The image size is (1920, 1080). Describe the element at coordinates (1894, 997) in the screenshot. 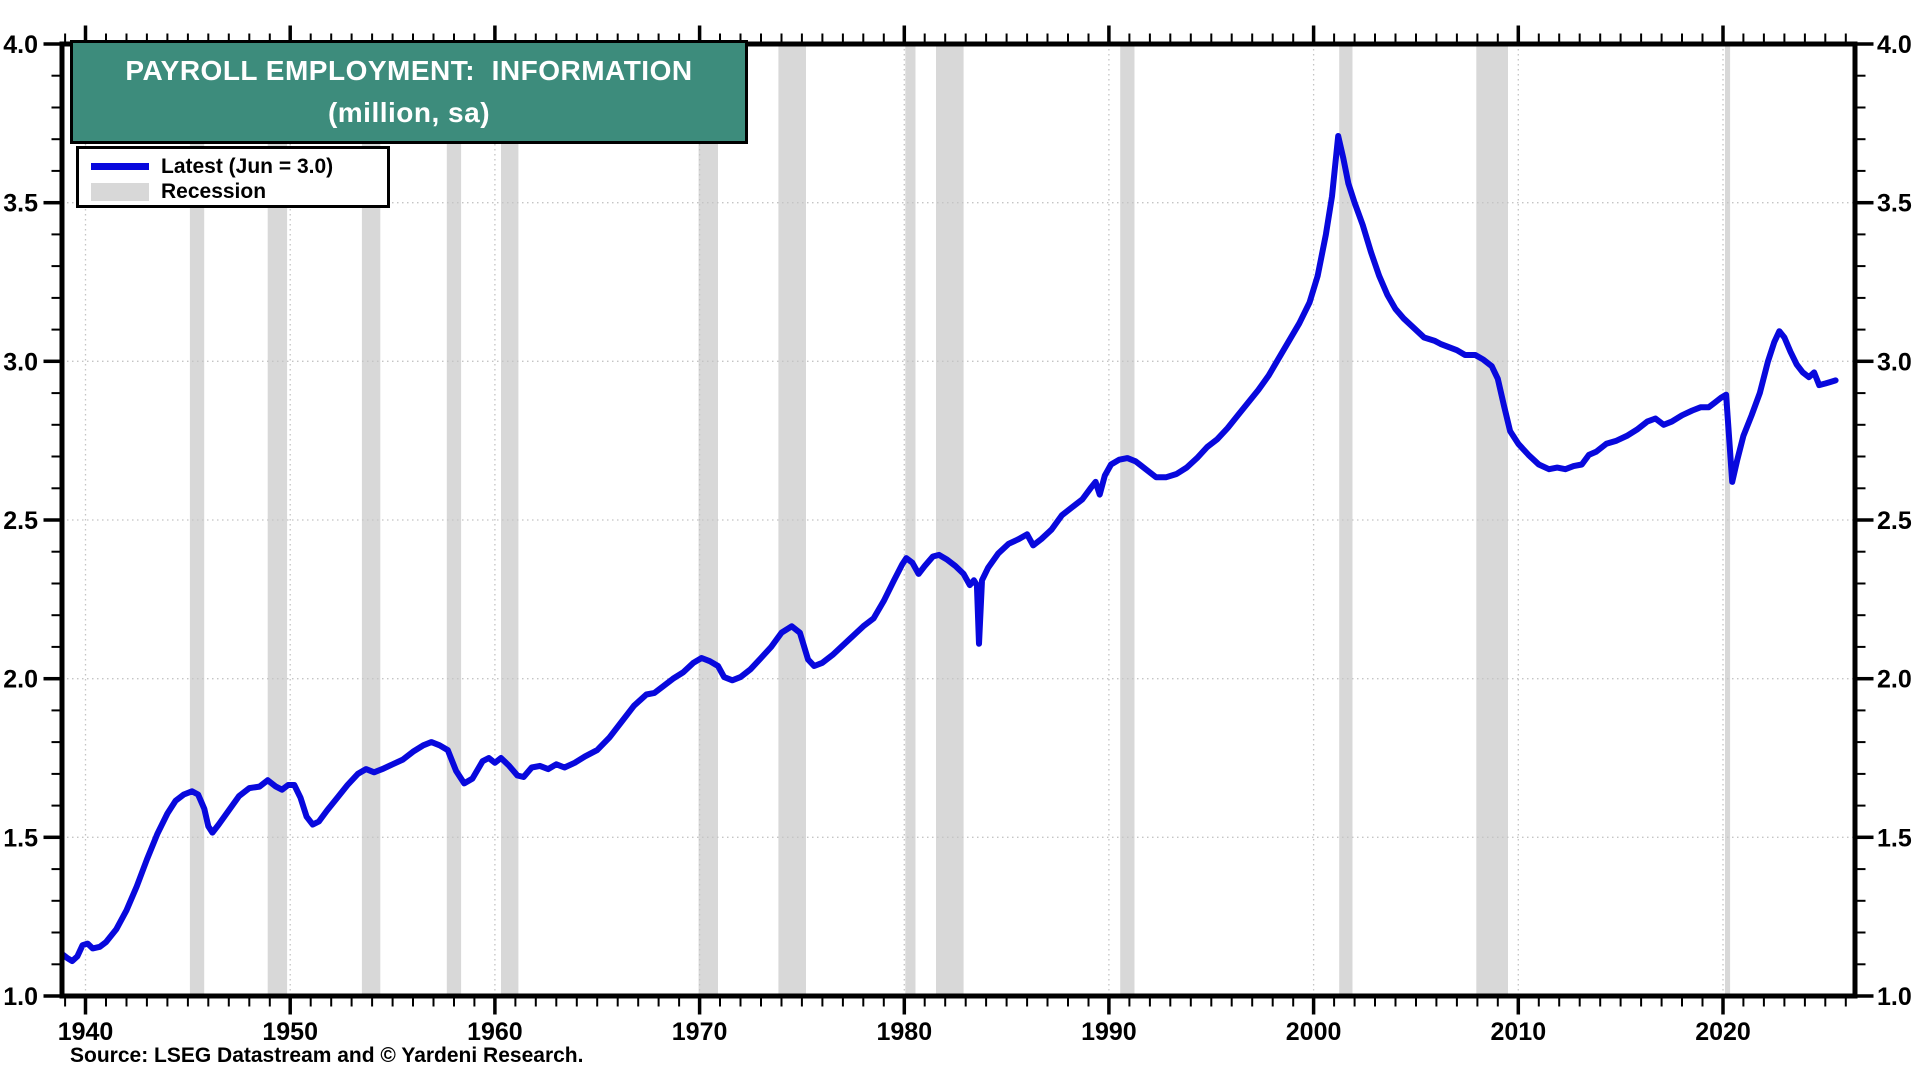

I see `y-tick-label-right: 1.0` at that location.